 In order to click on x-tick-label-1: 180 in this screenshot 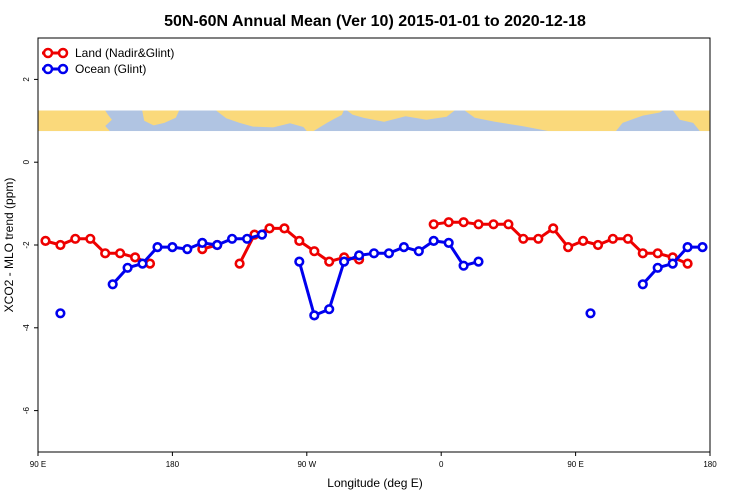, I will do `click(173, 464)`.